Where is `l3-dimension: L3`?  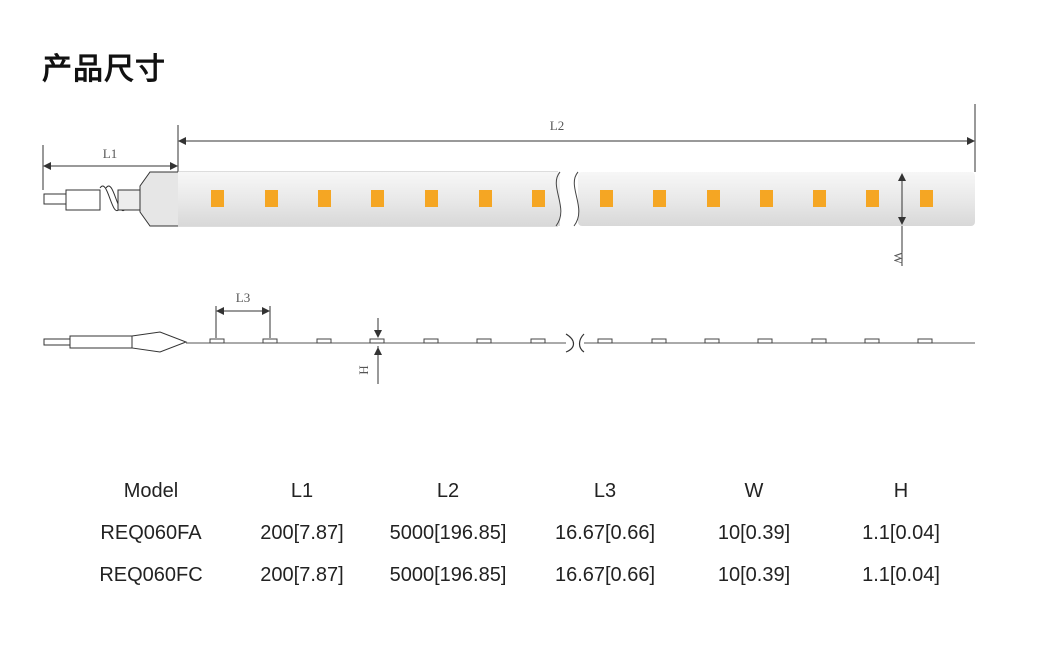 l3-dimension: L3 is located at coordinates (243, 314).